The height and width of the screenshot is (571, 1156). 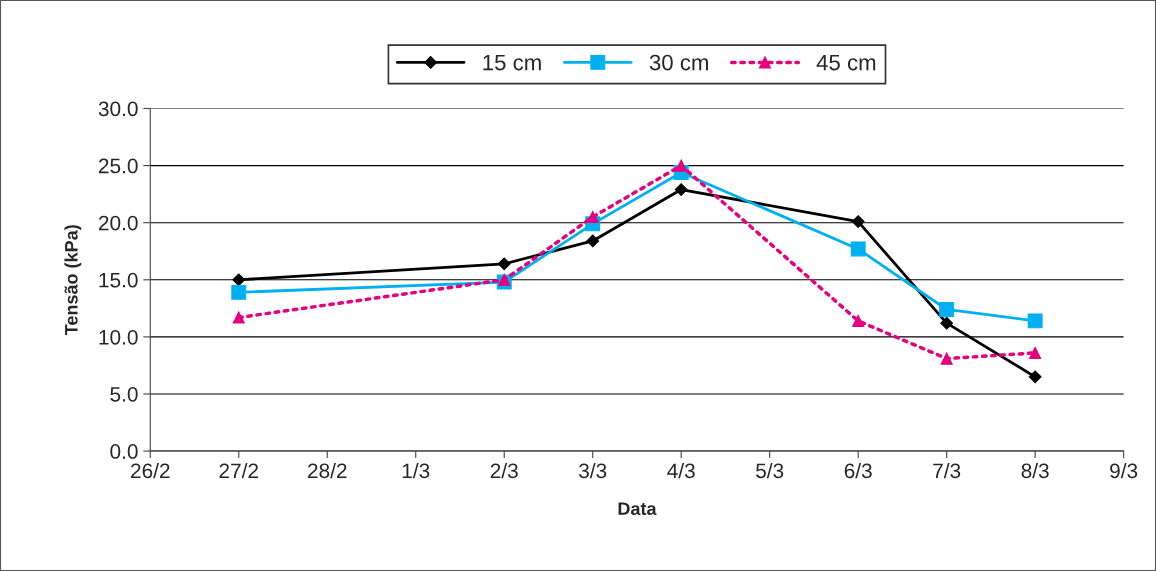 I want to click on legend-label: 15 cm, so click(x=512, y=62).